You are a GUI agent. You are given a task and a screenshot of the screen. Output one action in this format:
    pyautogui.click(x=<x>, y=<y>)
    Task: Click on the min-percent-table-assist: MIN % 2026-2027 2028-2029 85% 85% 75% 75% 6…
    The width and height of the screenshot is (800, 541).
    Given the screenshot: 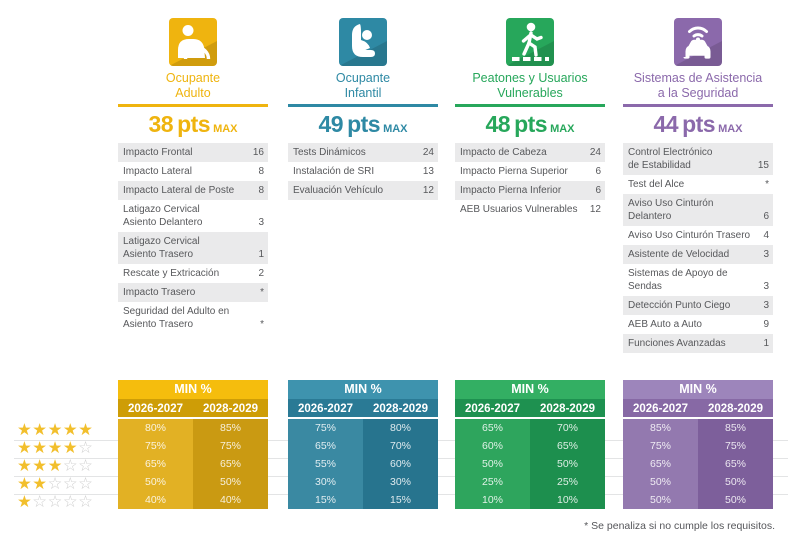 What is the action you would take?
    pyautogui.click(x=698, y=444)
    